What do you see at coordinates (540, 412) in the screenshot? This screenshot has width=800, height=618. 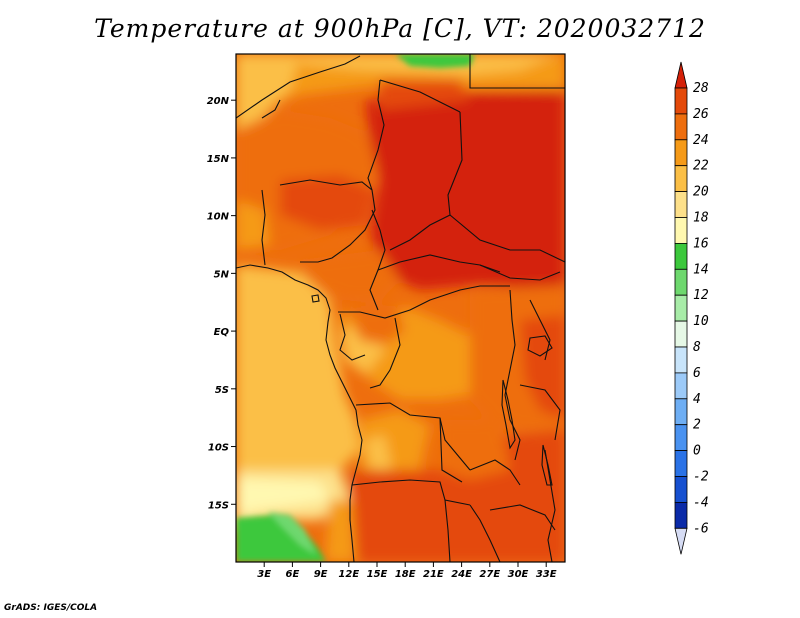 I see `border-tanzania` at bounding box center [540, 412].